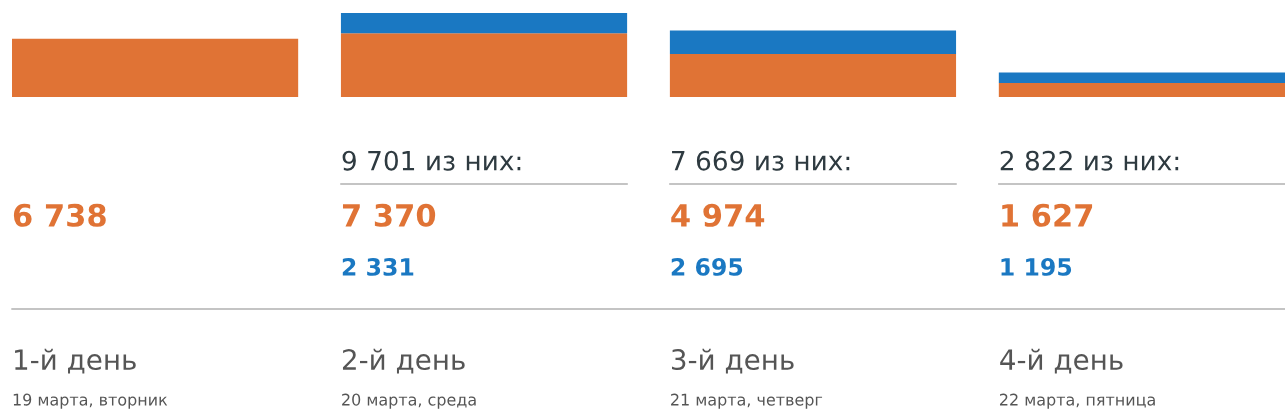  I want to click on x-tick-label: 3-й день 21 марта, четверг, so click(747, 378).